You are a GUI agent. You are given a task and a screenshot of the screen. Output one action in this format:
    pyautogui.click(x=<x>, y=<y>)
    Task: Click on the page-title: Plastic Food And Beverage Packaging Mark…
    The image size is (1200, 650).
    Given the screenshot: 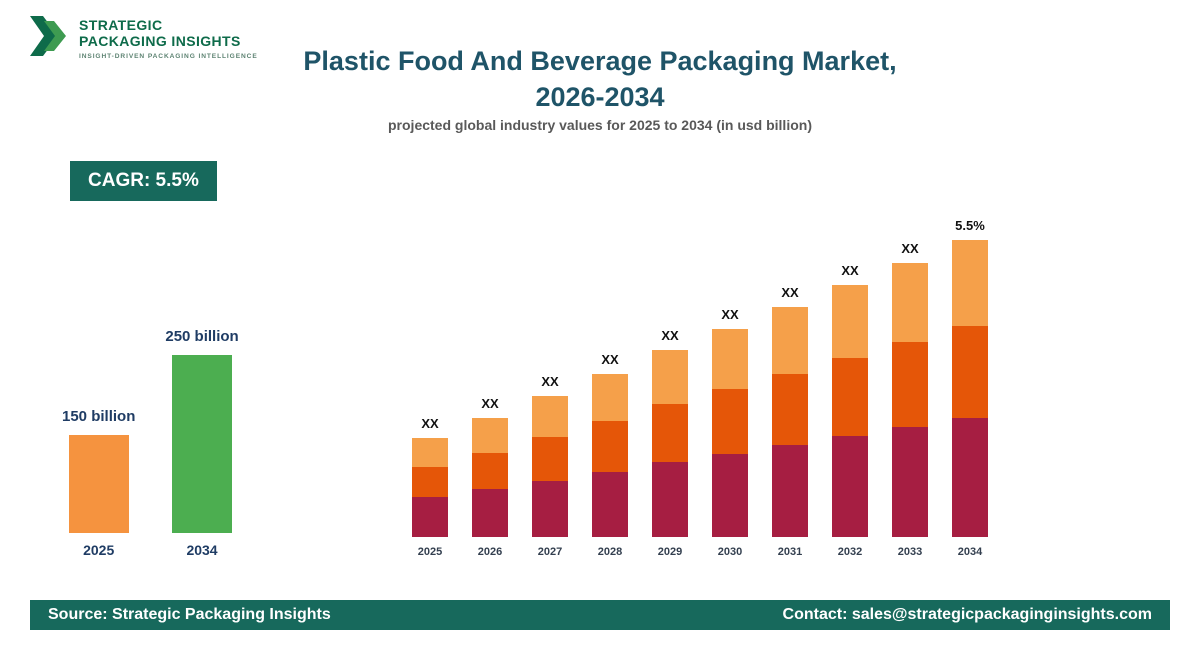 What is the action you would take?
    pyautogui.click(x=600, y=80)
    